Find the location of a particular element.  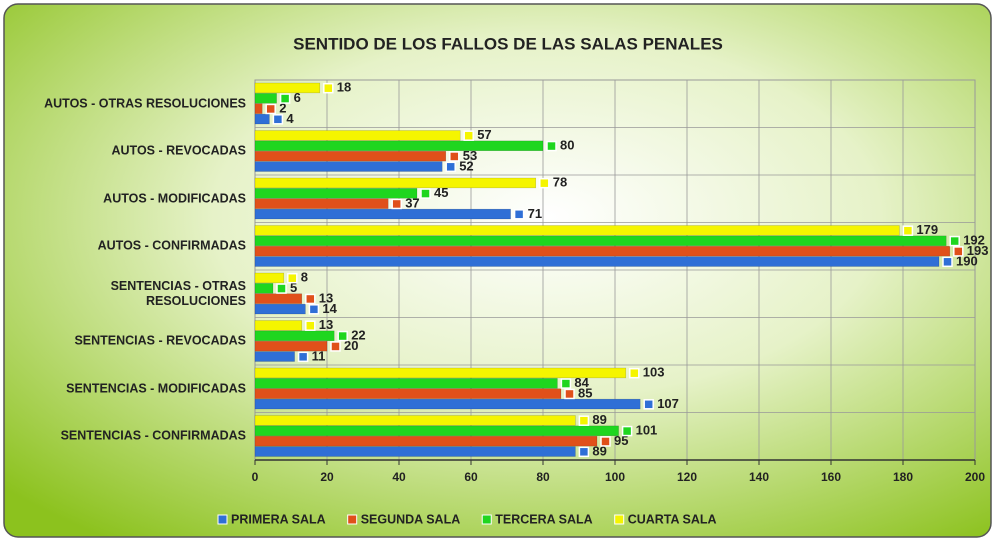

data-label: 85 is located at coordinates (585, 392).